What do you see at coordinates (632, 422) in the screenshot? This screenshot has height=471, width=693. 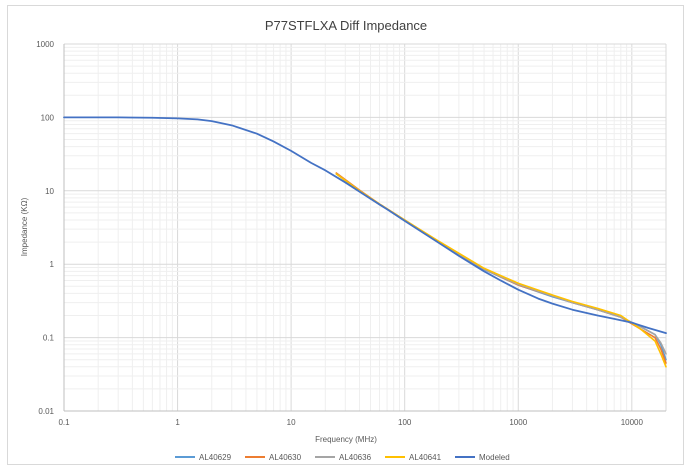 I see `x-tick-label: 10000` at bounding box center [632, 422].